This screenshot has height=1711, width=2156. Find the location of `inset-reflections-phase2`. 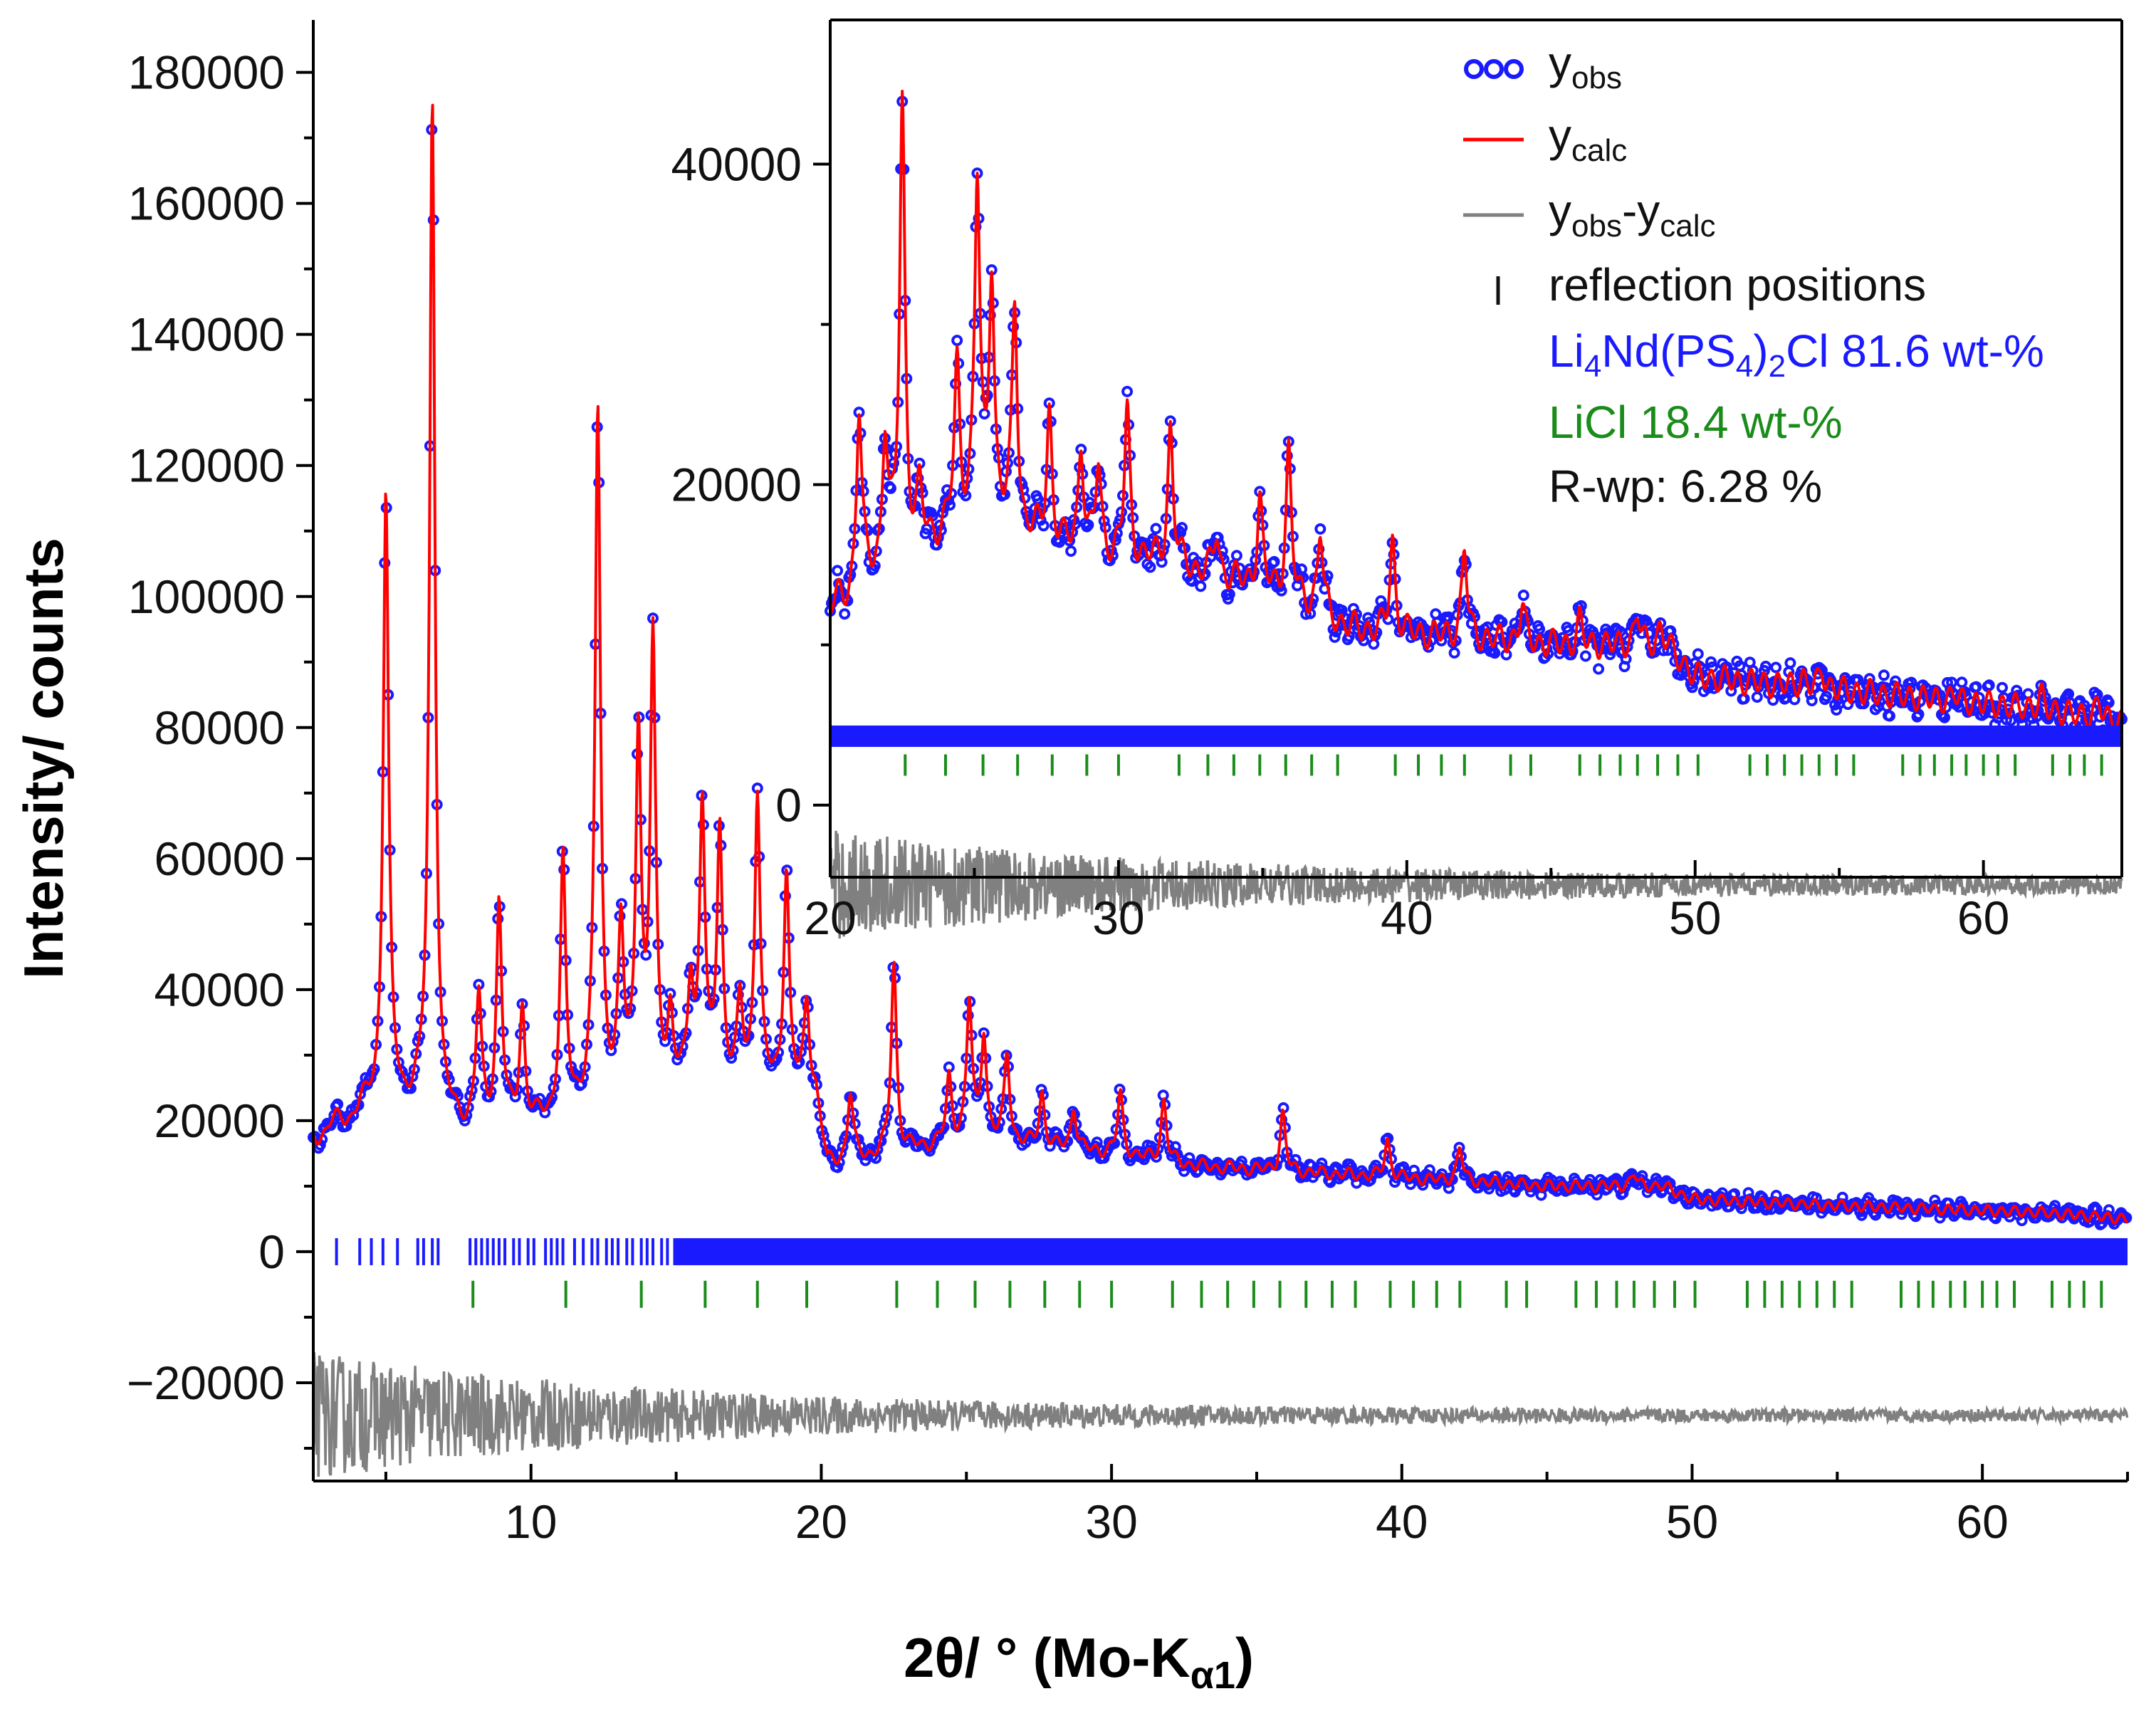

inset-reflections-phase2 is located at coordinates (1503, 765).